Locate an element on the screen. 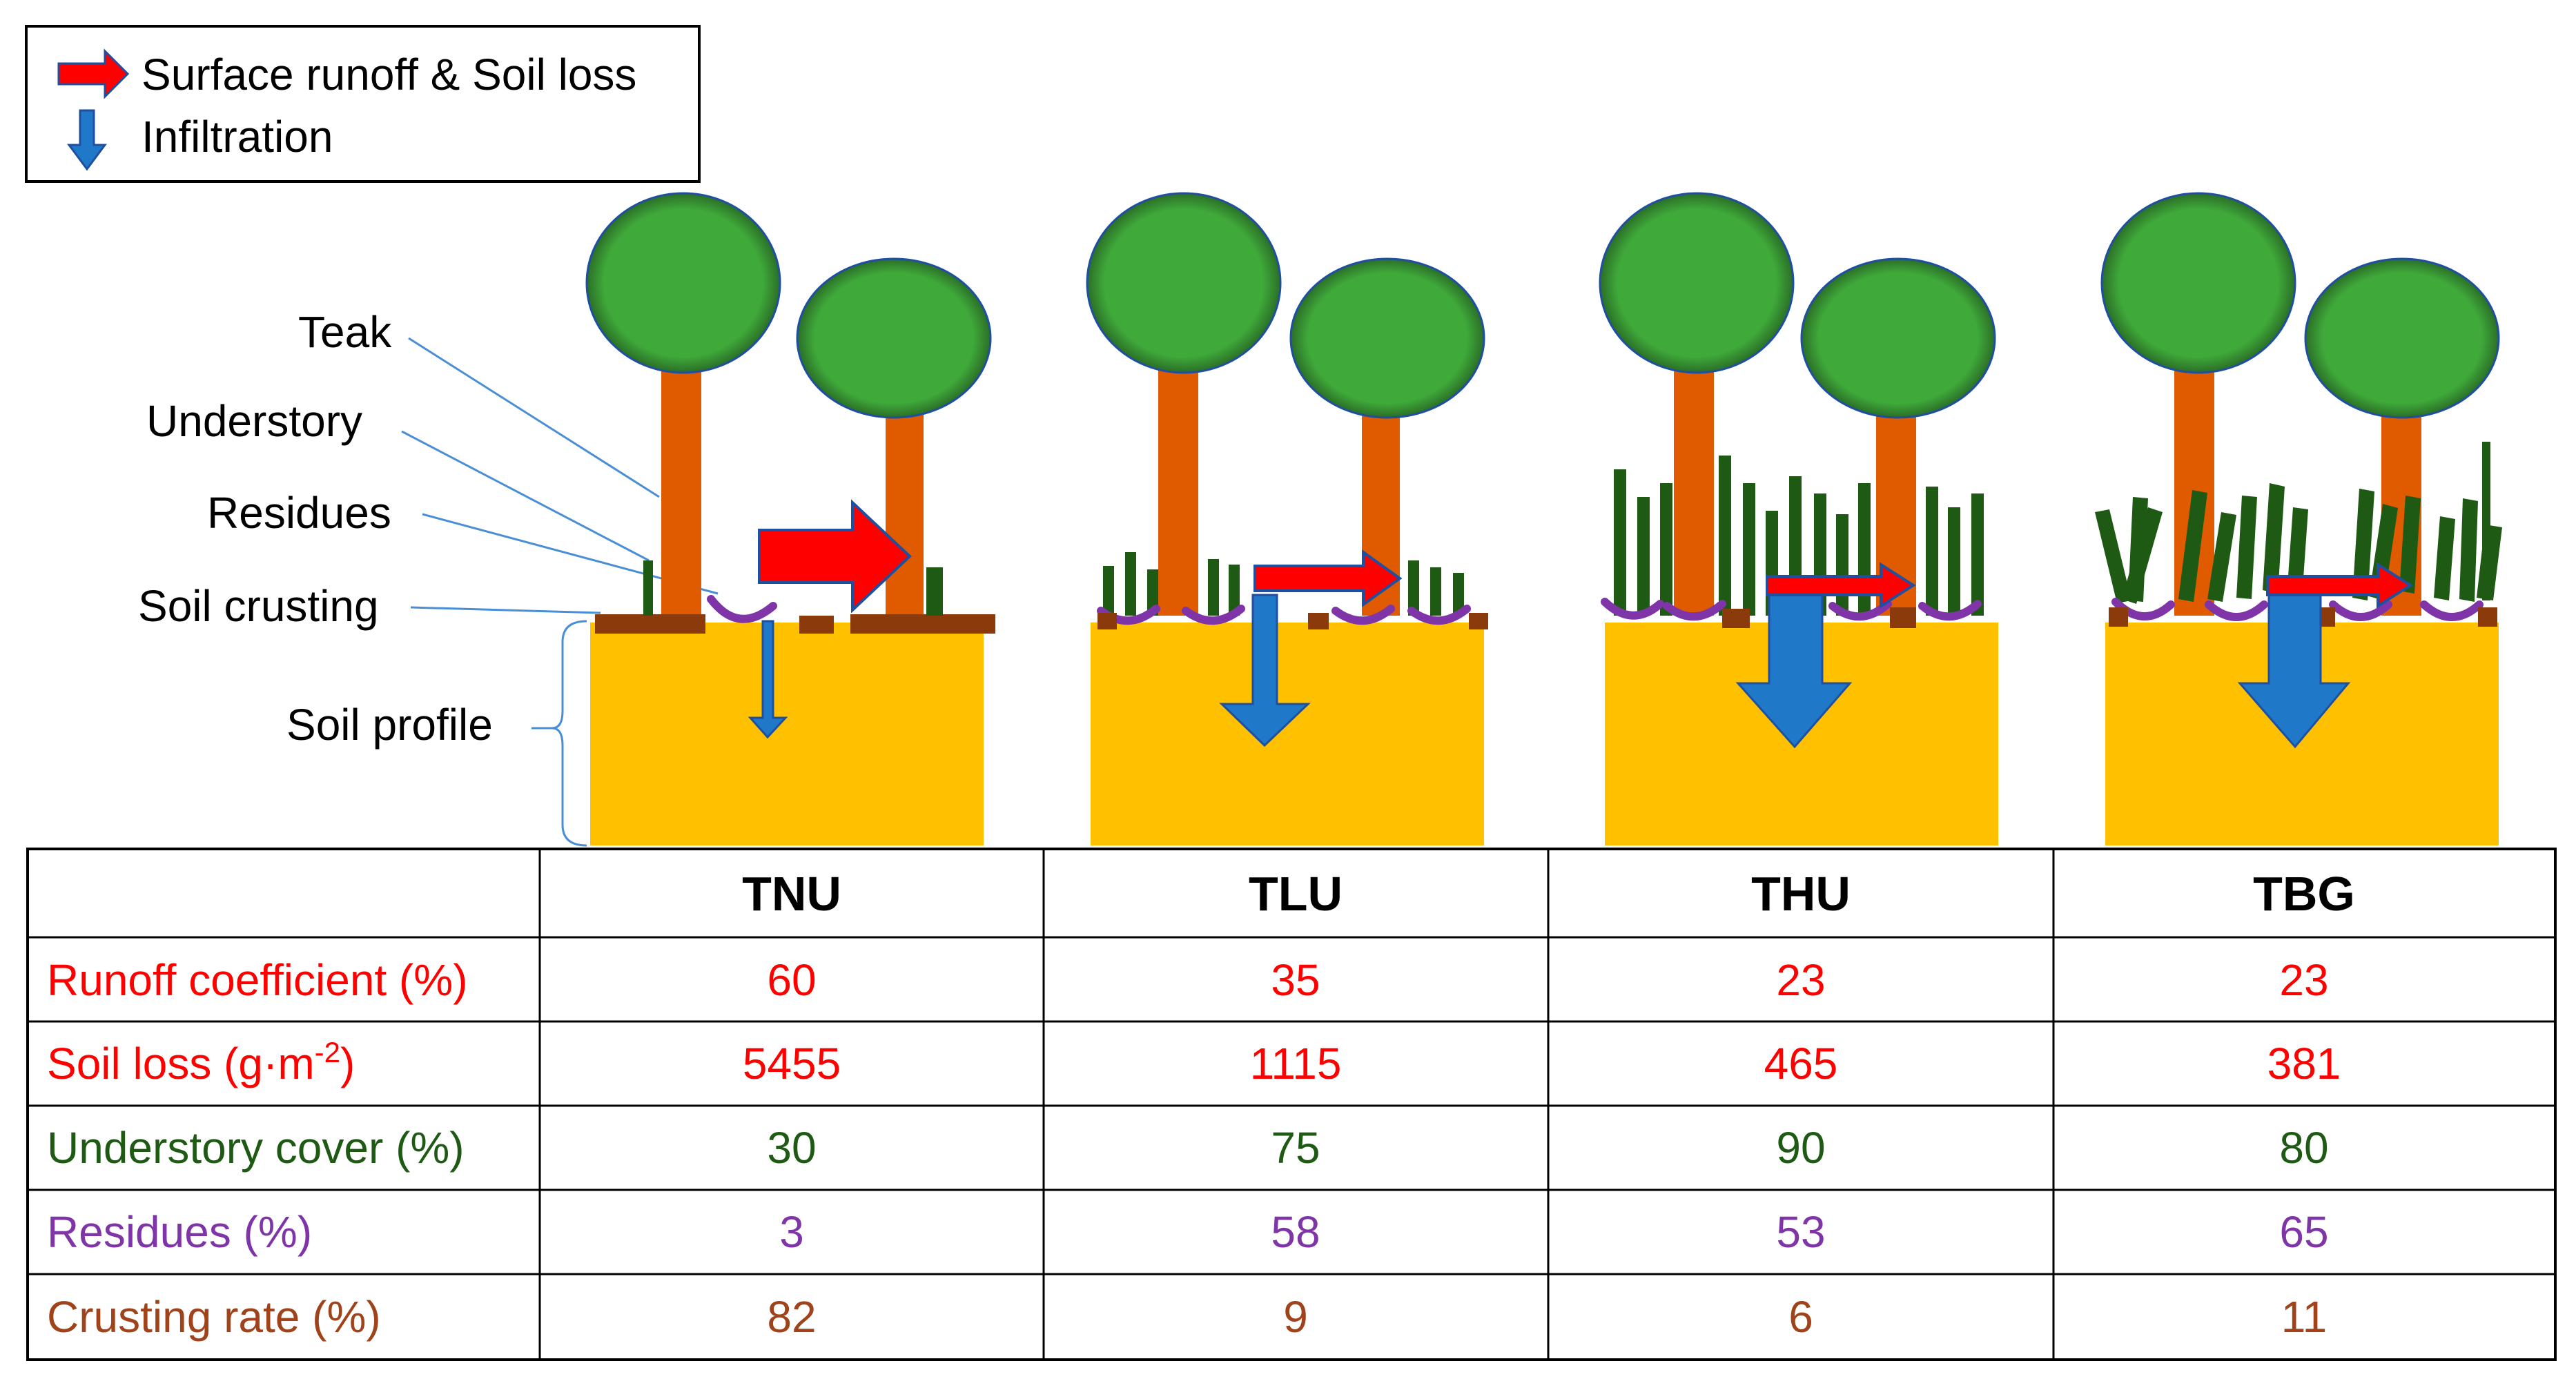 This screenshot has height=1379, width=2576. table-row: Runoff coefficient (%) 60 35 23 23 is located at coordinates (1188, 980).